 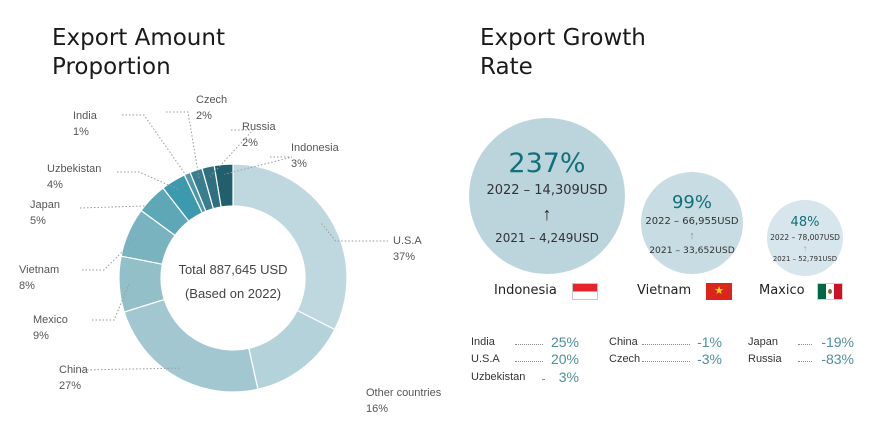 I want to click on proportion-title-line1: Export Amount, so click(x=138, y=38).